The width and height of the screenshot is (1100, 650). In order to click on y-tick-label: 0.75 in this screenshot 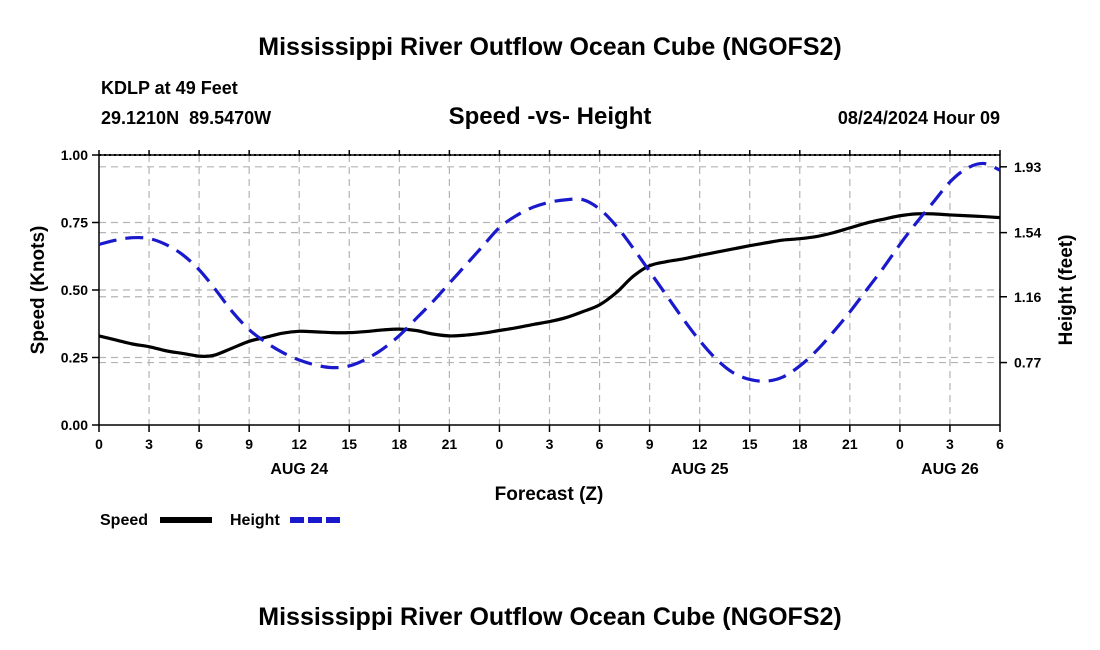, I will do `click(74, 223)`.